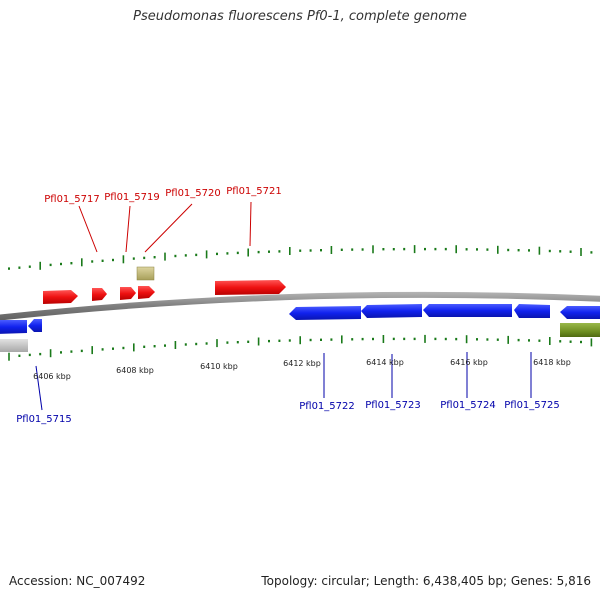  I want to click on scale-label: 6414 kbp, so click(385, 362).